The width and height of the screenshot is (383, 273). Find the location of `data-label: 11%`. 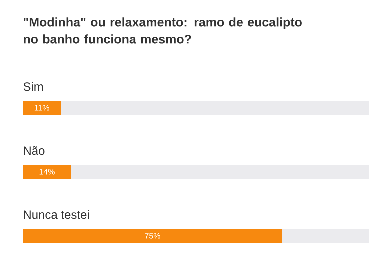

data-label: 11% is located at coordinates (42, 108).